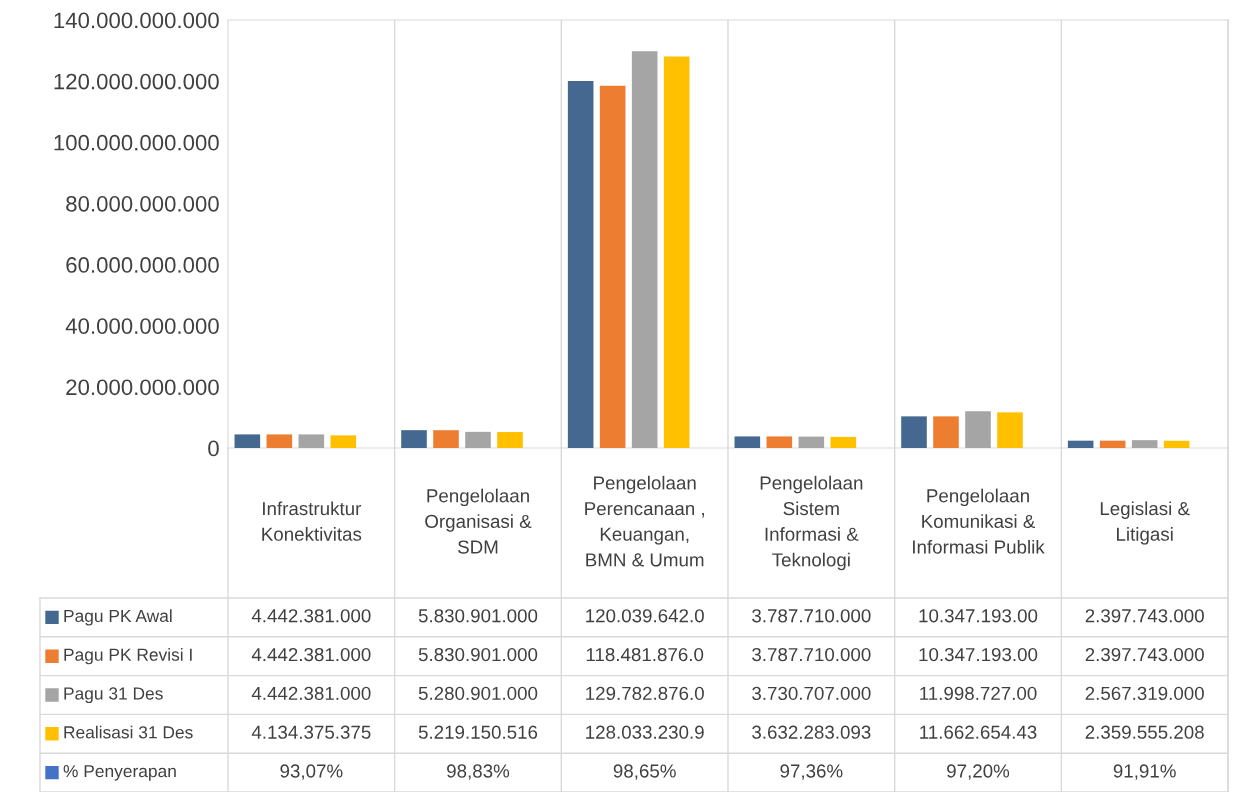 Image resolution: width=1235 pixels, height=792 pixels. What do you see at coordinates (136, 20) in the screenshot?
I see `y-tick-label: 140.000.000.000` at bounding box center [136, 20].